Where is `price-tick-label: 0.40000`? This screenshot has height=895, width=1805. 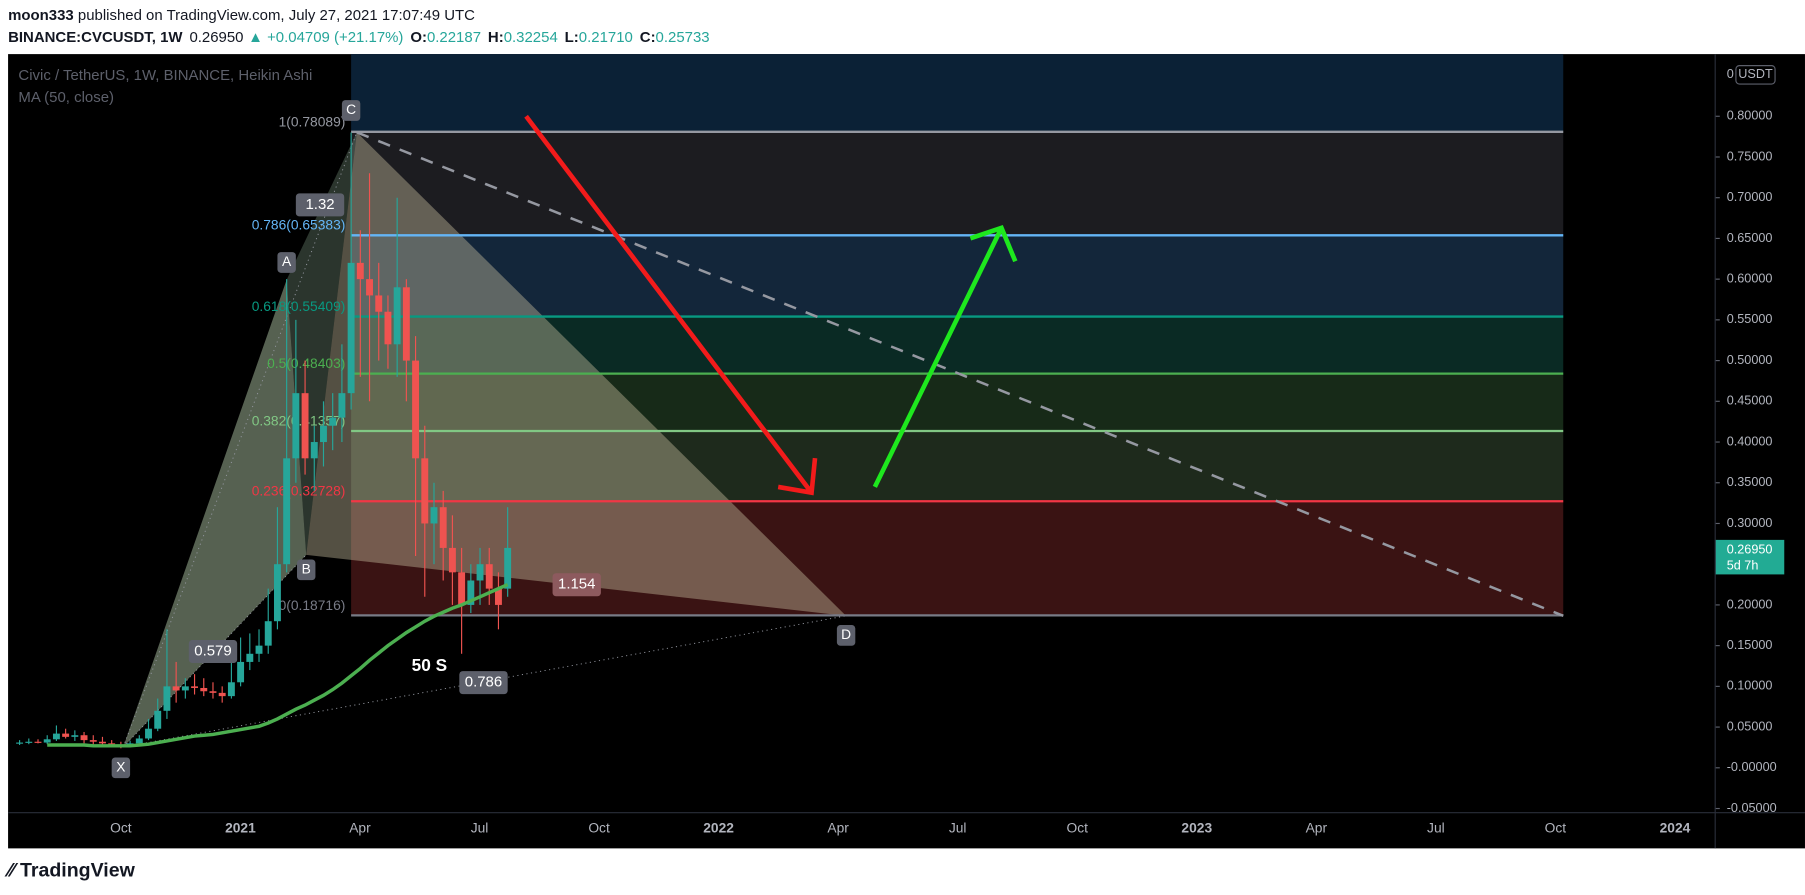 price-tick-label: 0.40000 is located at coordinates (1750, 441).